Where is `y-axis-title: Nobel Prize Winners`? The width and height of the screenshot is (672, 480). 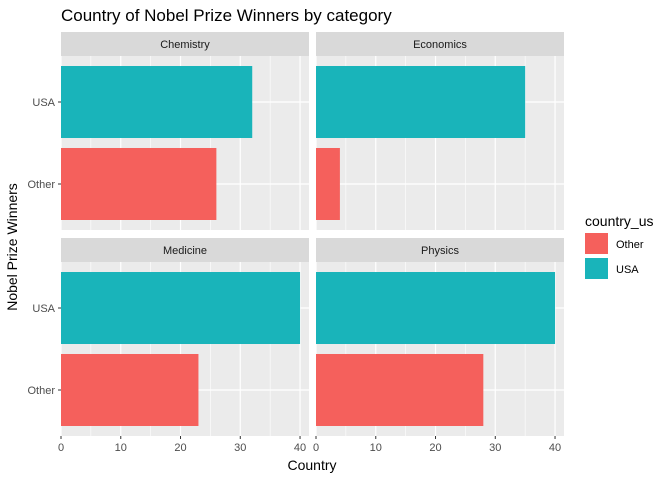 y-axis-title: Nobel Prize Winners is located at coordinates (12, 247).